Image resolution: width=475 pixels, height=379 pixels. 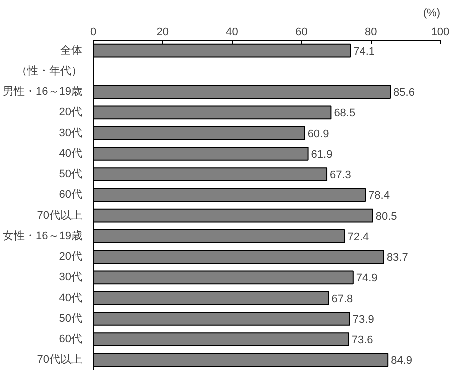 I want to click on x-tick-label: 0, so click(x=93, y=32).